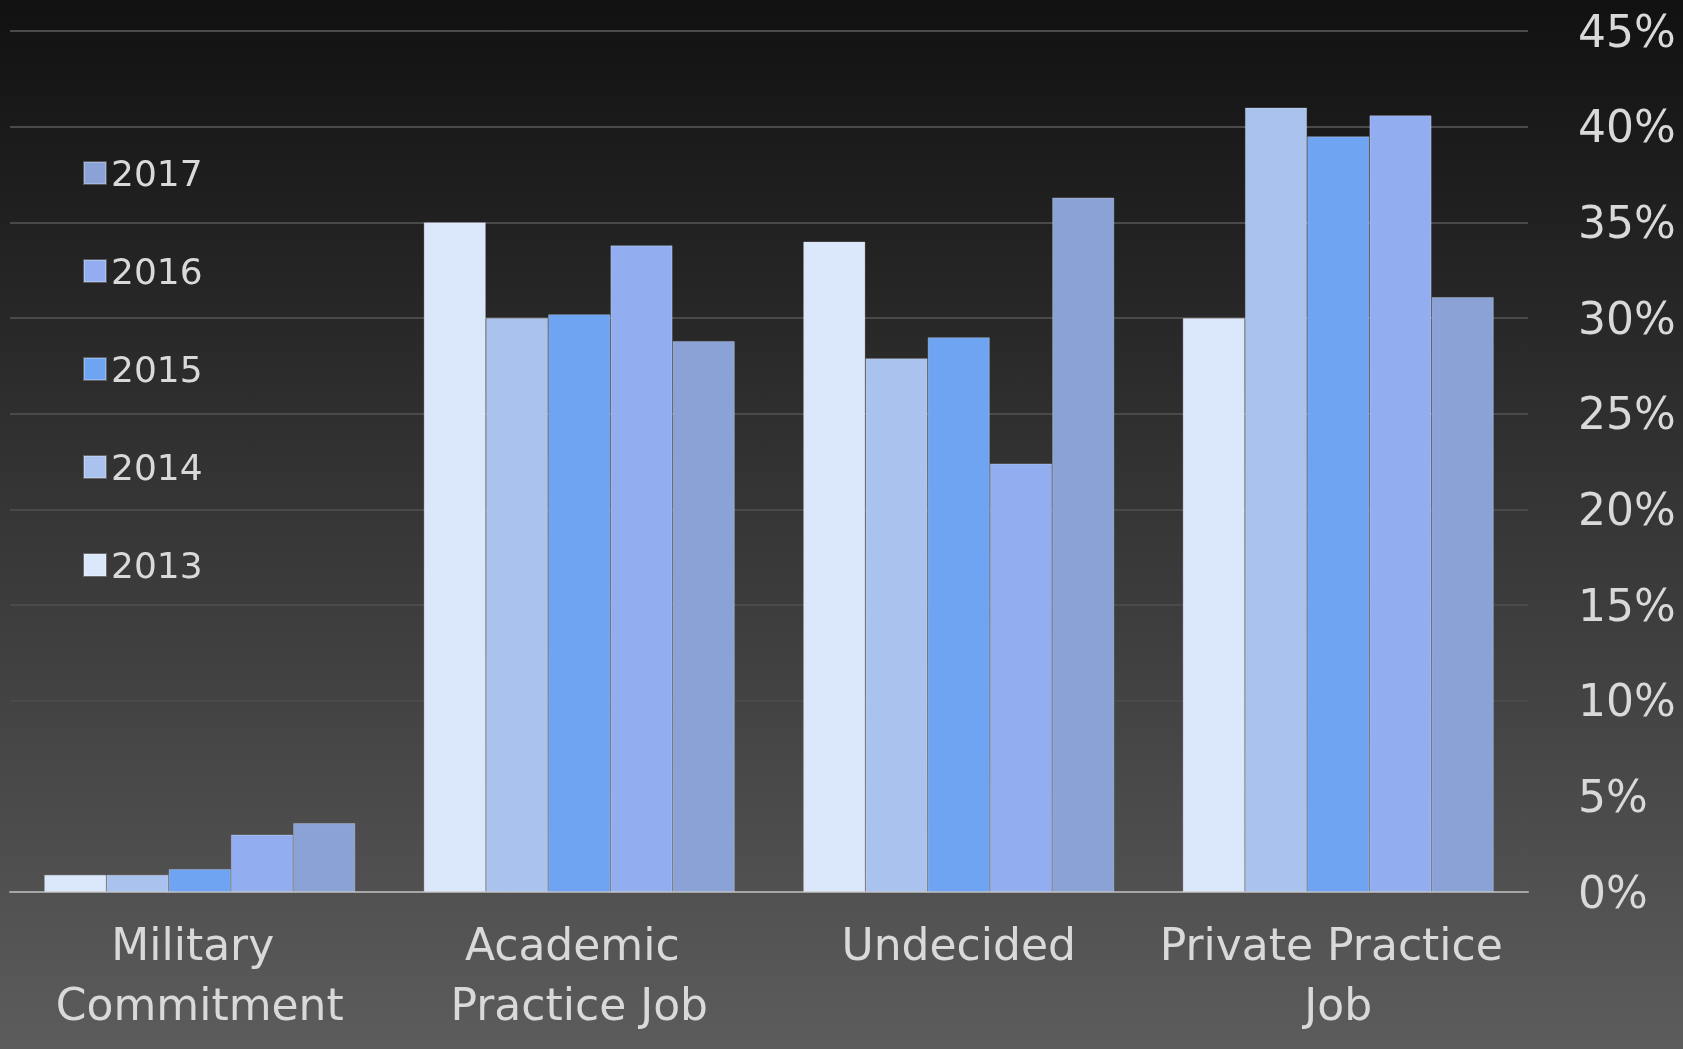  What do you see at coordinates (1627, 414) in the screenshot?
I see `y-tick-label: 25%` at bounding box center [1627, 414].